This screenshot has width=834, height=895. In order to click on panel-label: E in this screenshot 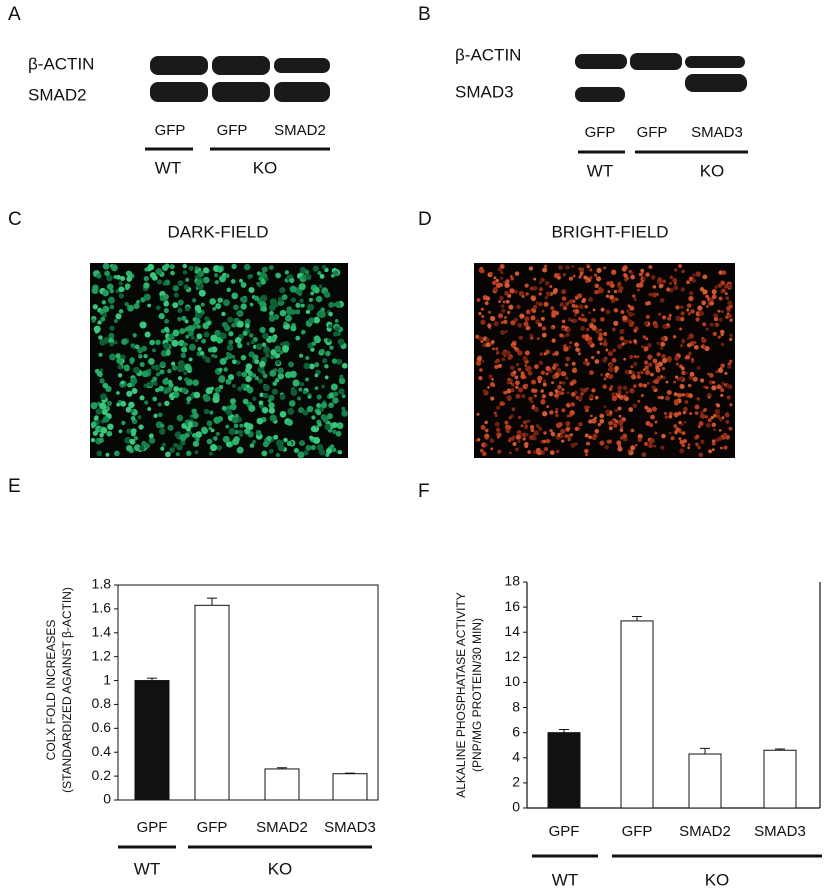, I will do `click(14, 486)`.